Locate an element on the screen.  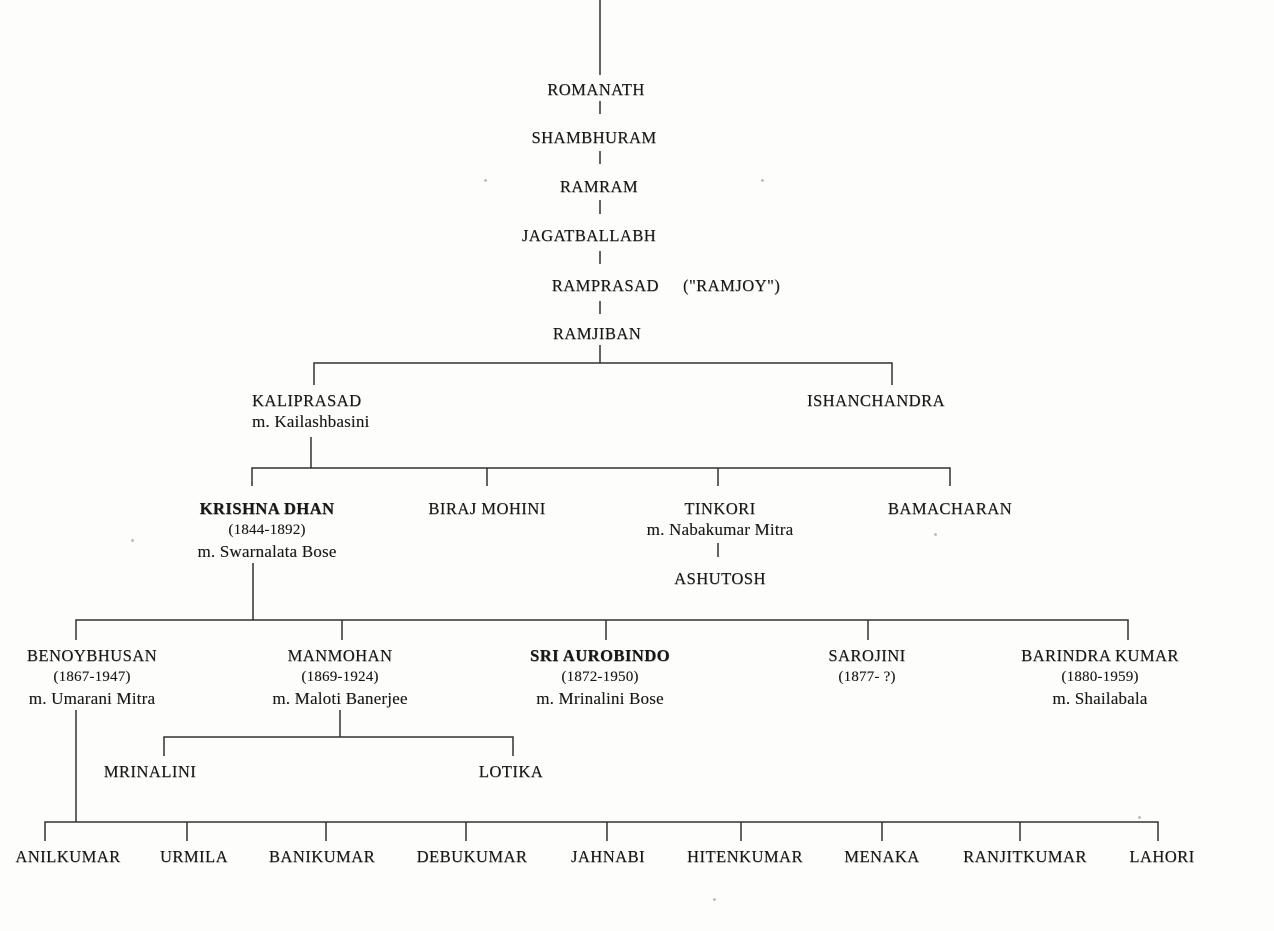
person-bamacharan: BAMACHARAN is located at coordinates (950, 509).